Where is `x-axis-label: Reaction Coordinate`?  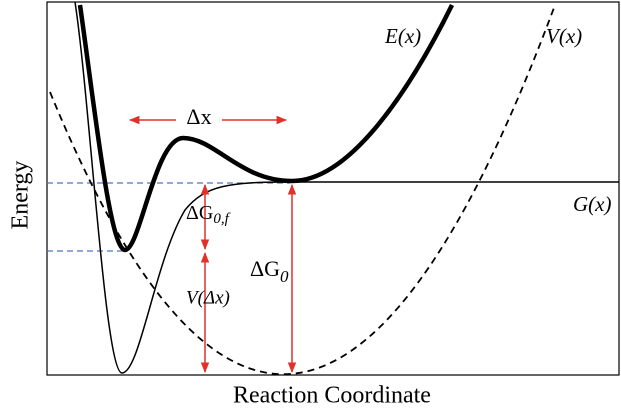
x-axis-label: Reaction Coordinate is located at coordinates (332, 396).